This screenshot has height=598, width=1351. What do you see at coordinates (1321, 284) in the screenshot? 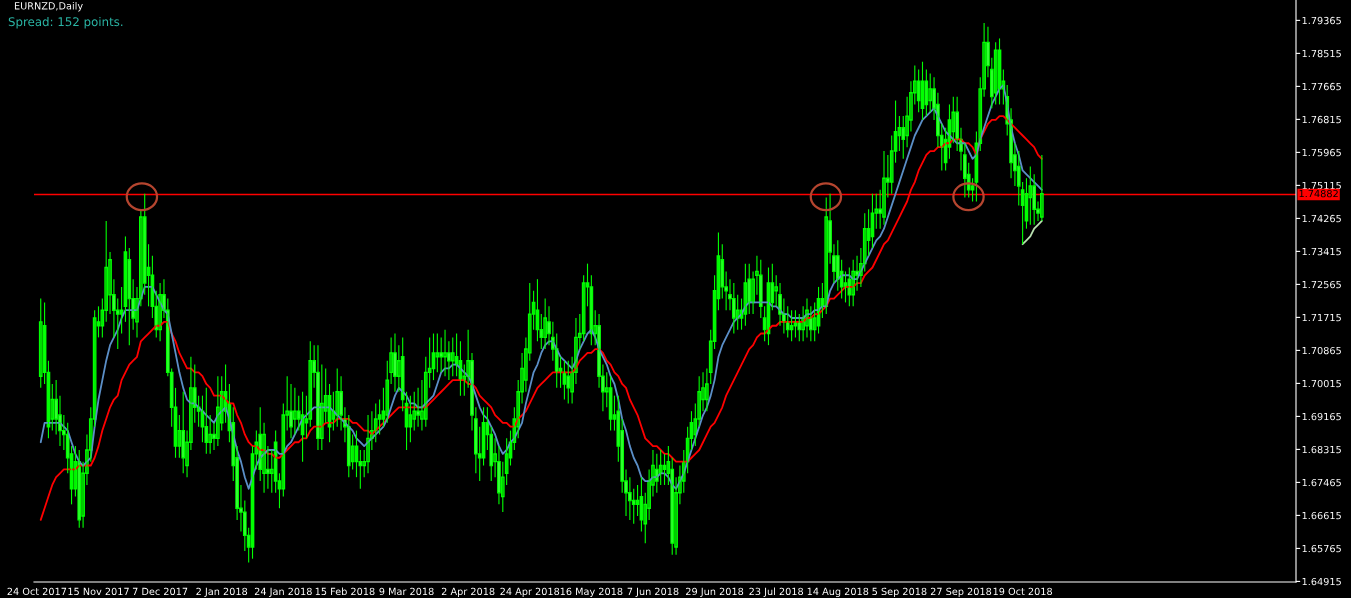
I see `y-tick-label: 1.72565` at bounding box center [1321, 284].